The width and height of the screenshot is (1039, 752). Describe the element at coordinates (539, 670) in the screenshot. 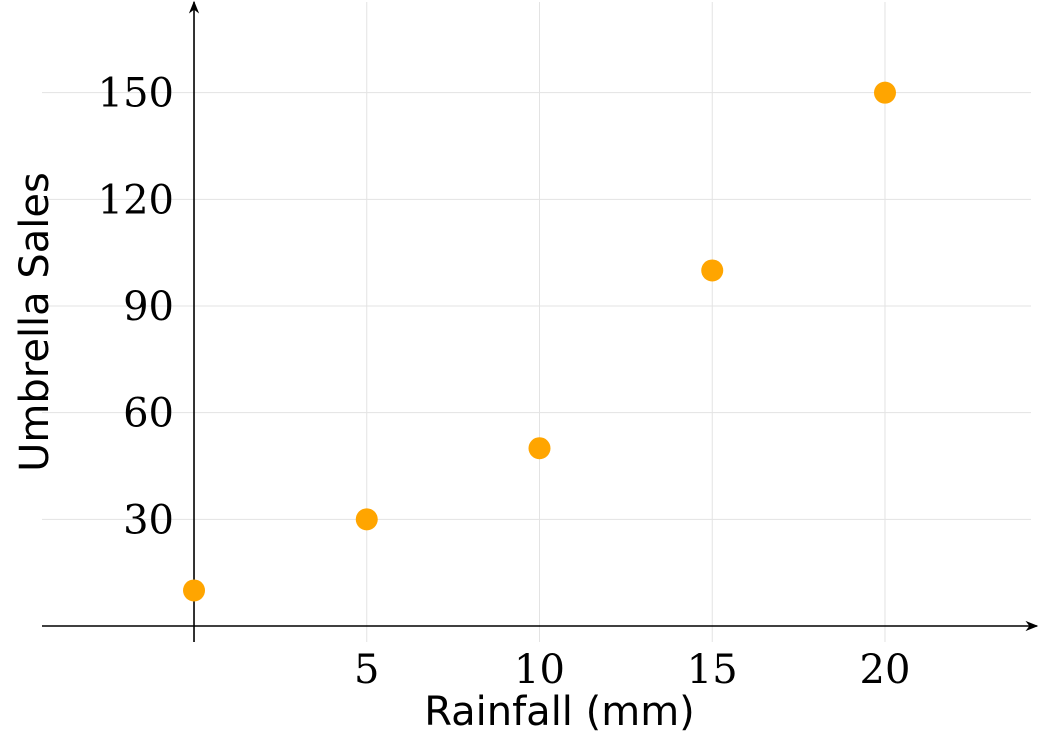

I see `x-tick-label: 10` at that location.